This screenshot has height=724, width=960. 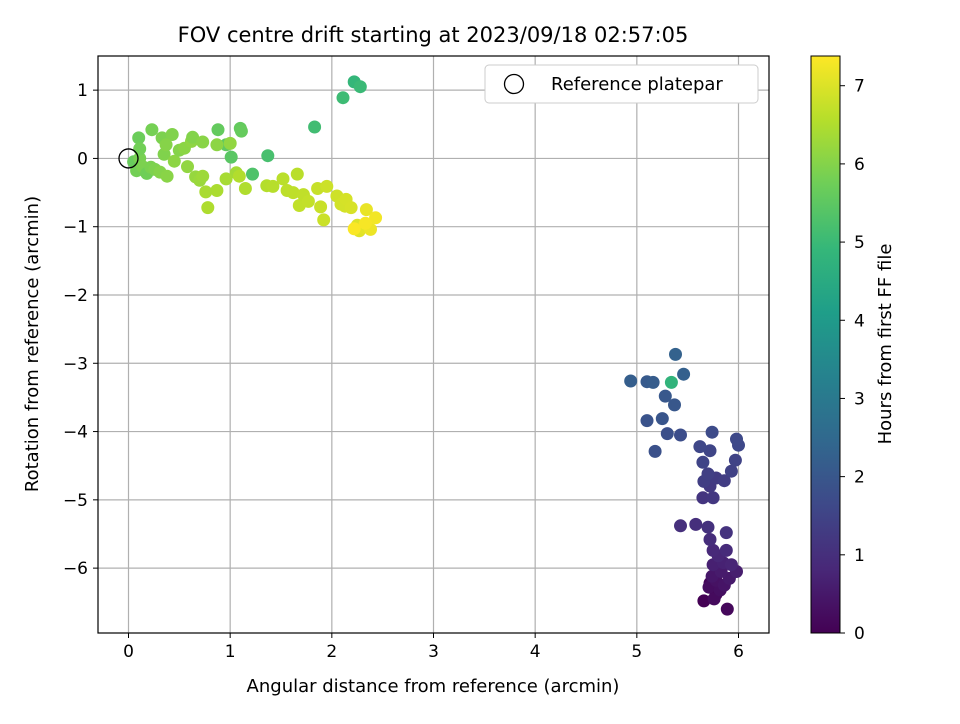 I want to click on legend-box, so click(x=621, y=84).